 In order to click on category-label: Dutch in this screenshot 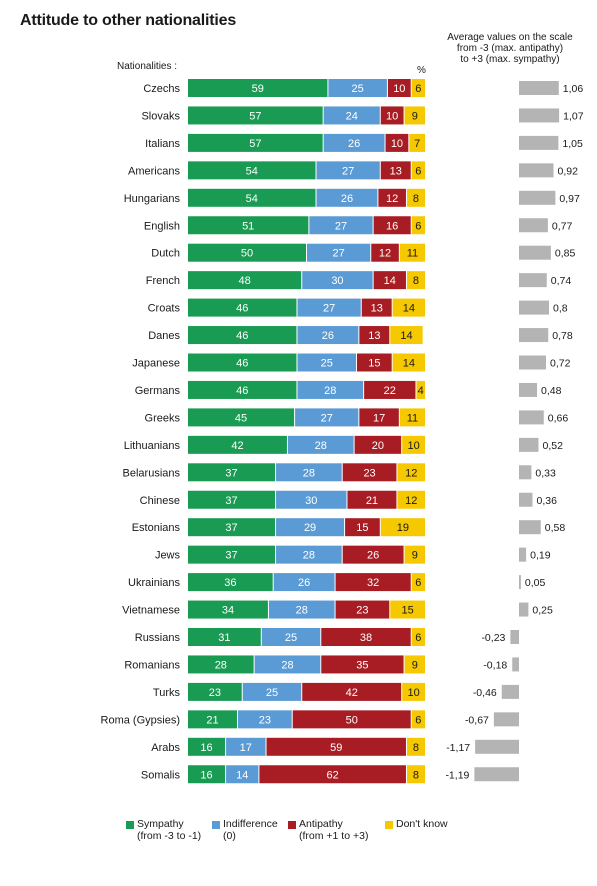, I will do `click(165, 254)`.